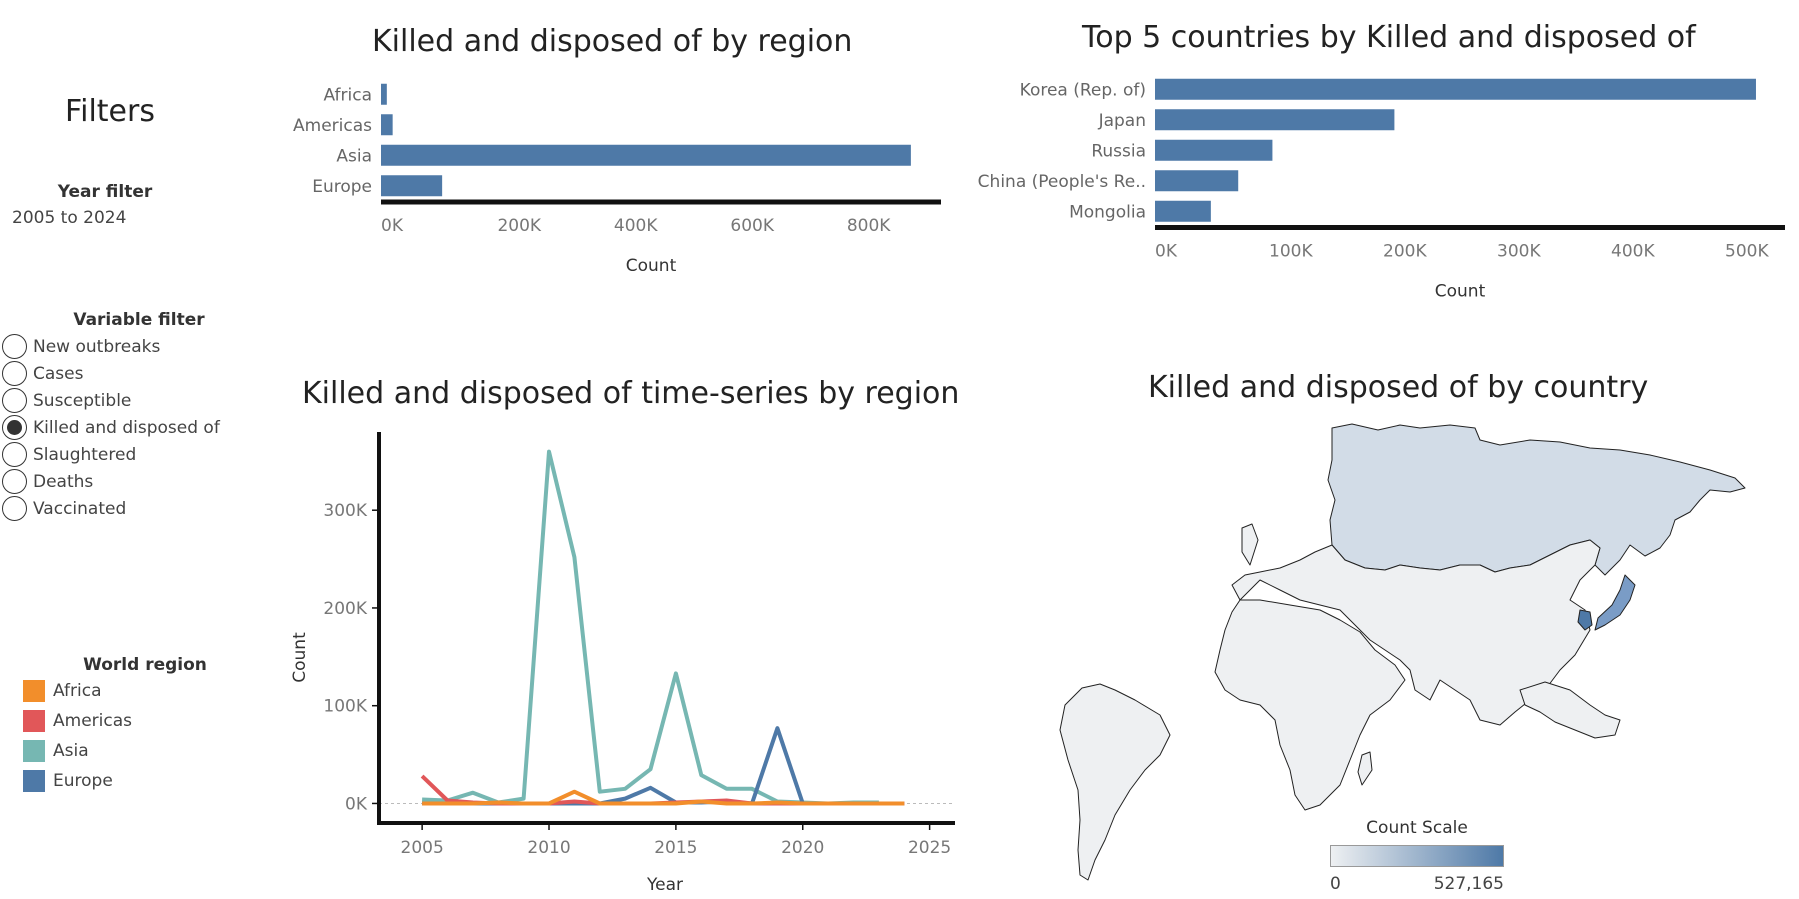 The image size is (1799, 899). Describe the element at coordinates (869, 226) in the screenshot. I see `x-tick-label: 800K` at that location.